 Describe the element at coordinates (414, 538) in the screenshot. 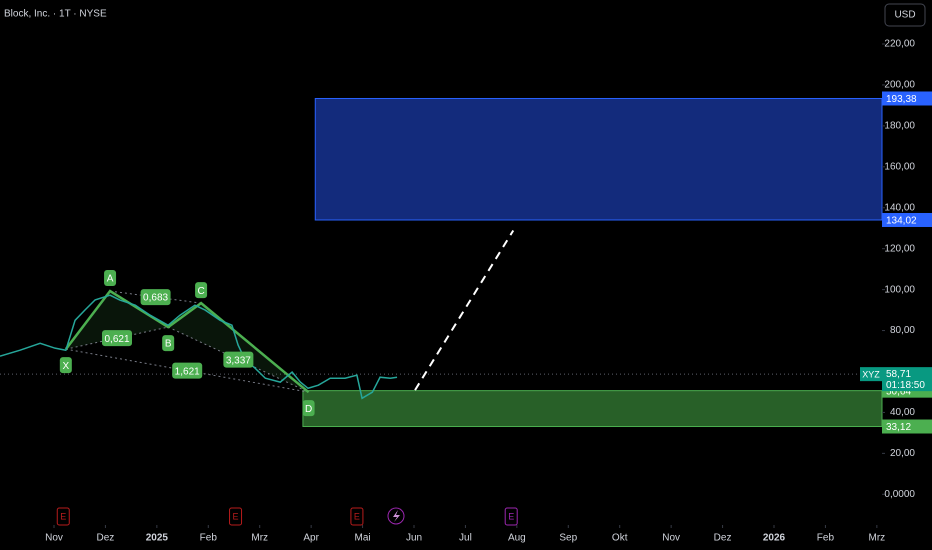

I see `x-tick-label: Jun` at that location.